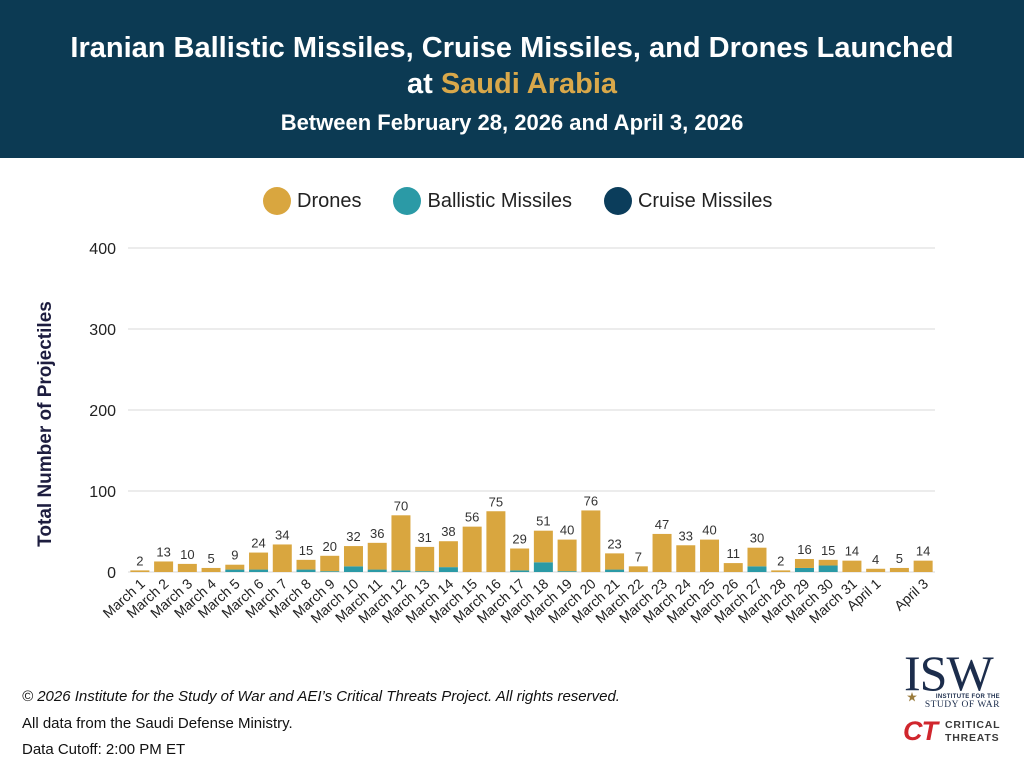  I want to click on data-label: 70, so click(401, 505).